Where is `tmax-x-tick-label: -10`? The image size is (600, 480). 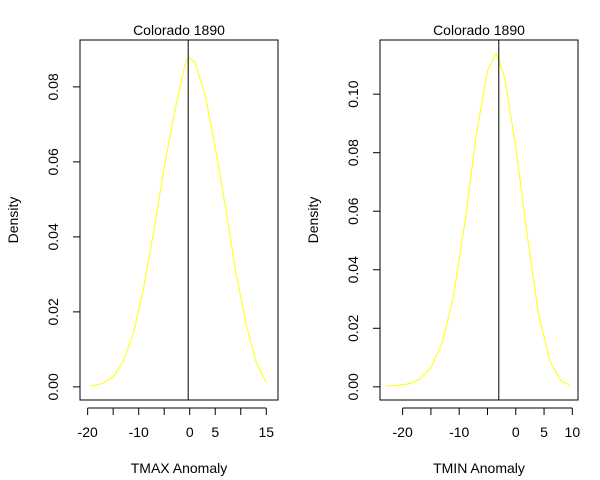
tmax-x-tick-label: -10 is located at coordinates (139, 432).